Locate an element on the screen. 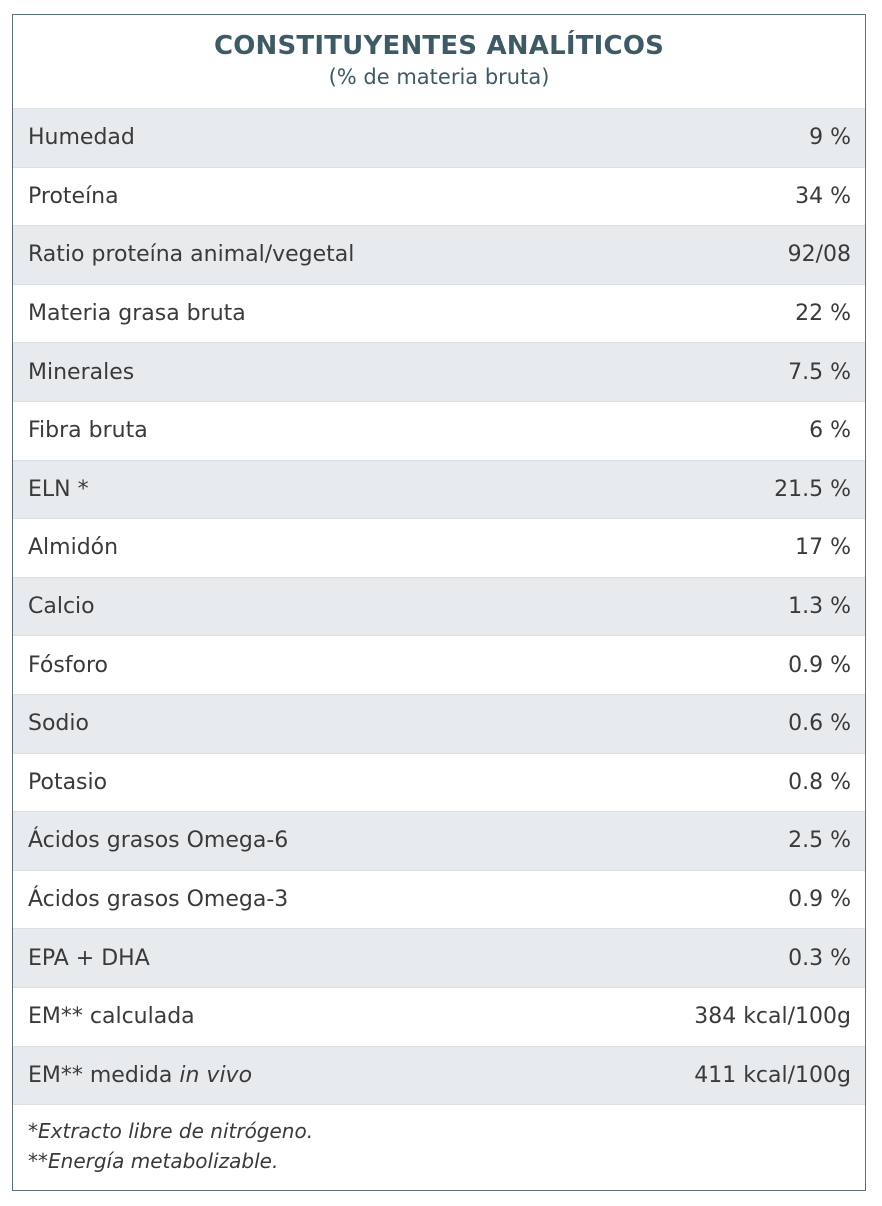 Image resolution: width=882 pixels, height=1206 pixels. table-row: Potasio 0.8 % is located at coordinates (439, 783).